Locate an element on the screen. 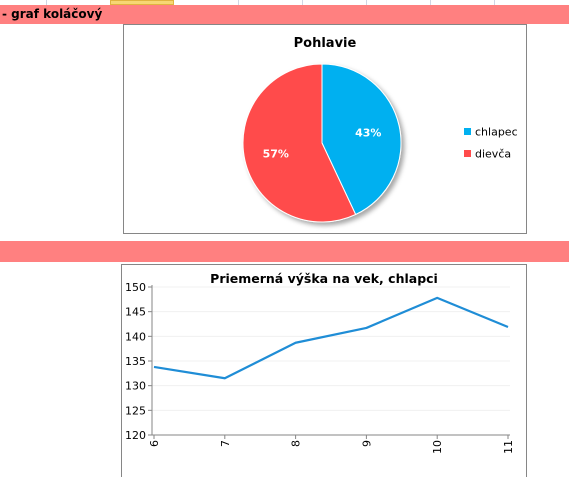 Image resolution: width=569 pixels, height=478 pixels. x-tick-label: 10 is located at coordinates (437, 447).